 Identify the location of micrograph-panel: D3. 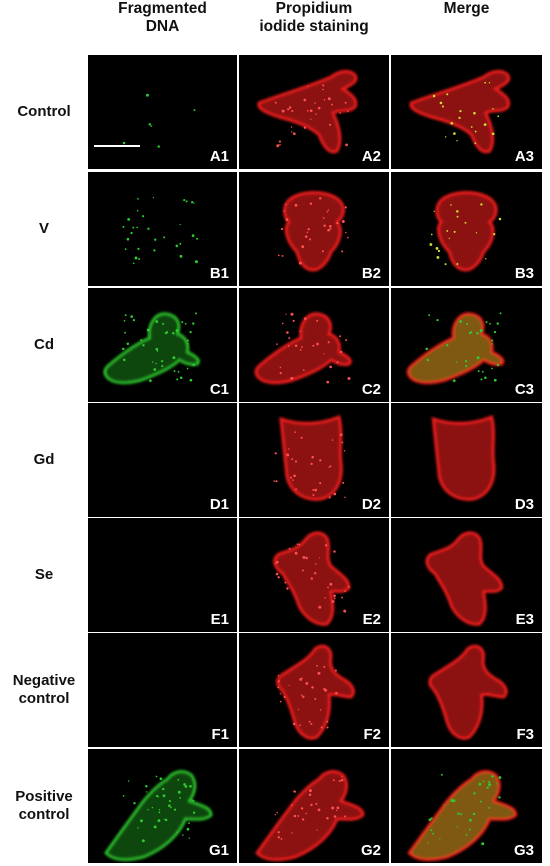
(466, 460).